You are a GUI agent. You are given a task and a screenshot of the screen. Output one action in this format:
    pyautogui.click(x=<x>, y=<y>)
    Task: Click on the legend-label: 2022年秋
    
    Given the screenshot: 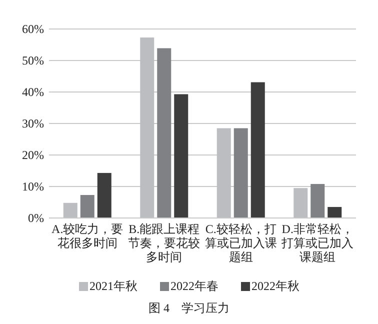 What is the action you would take?
    pyautogui.click(x=276, y=286)
    